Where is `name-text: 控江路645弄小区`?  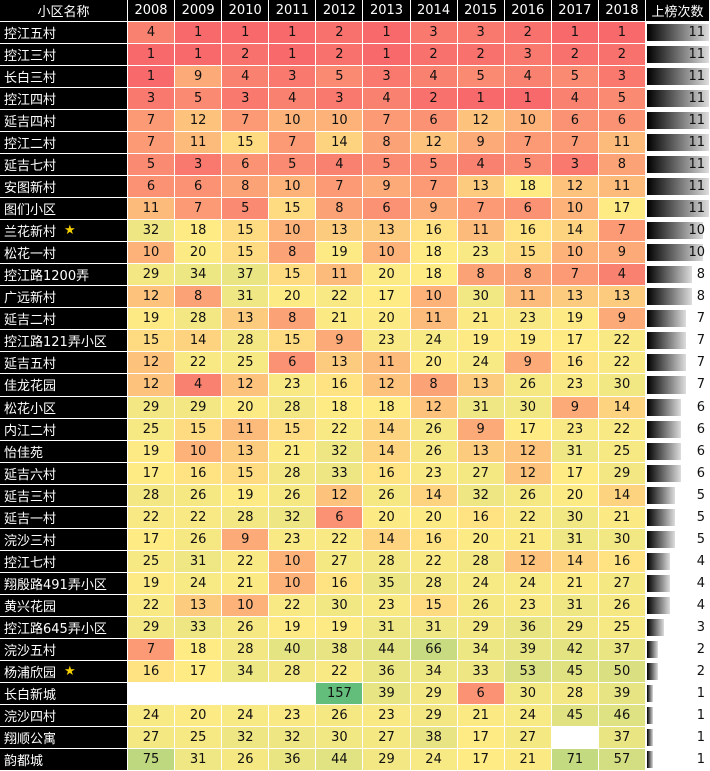 name-text: 控江路645弄小区 is located at coordinates (55, 629).